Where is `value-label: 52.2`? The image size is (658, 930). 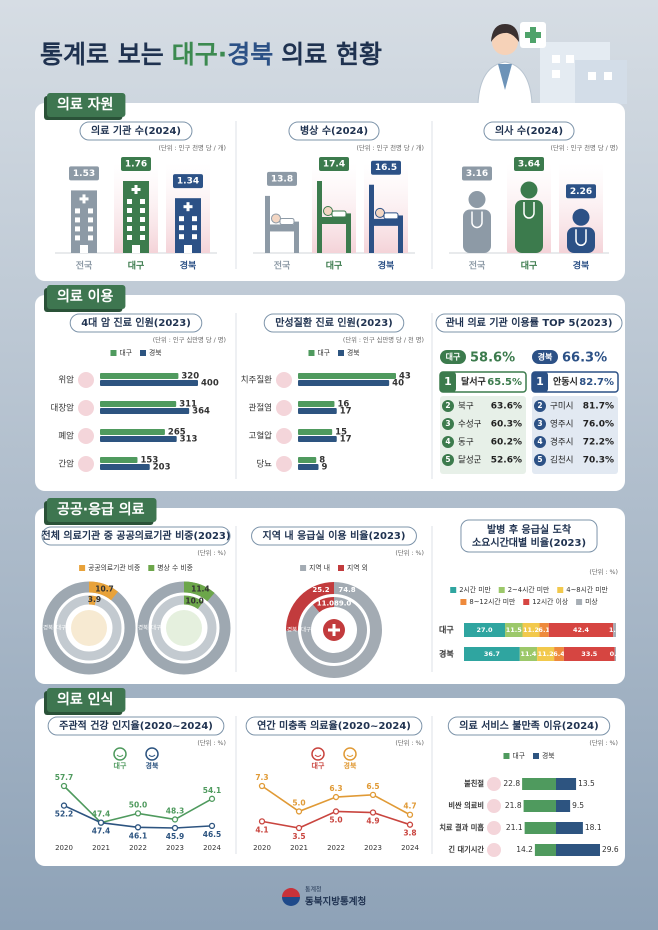
value-label: 52.2 is located at coordinates (64, 814).